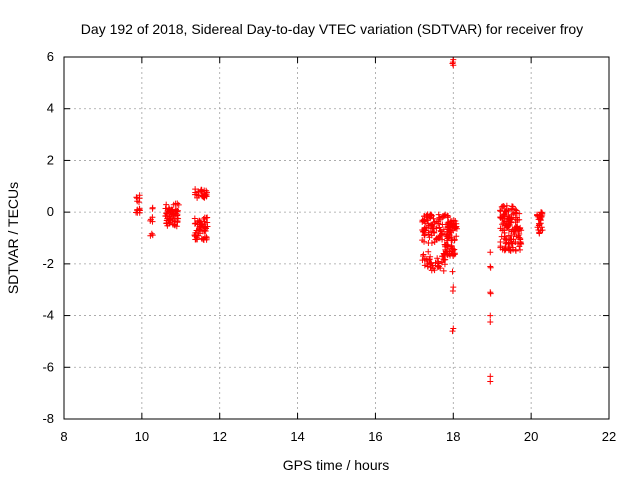 The width and height of the screenshot is (640, 480). What do you see at coordinates (50, 108) in the screenshot?
I see `y-tick-label: 4` at bounding box center [50, 108].